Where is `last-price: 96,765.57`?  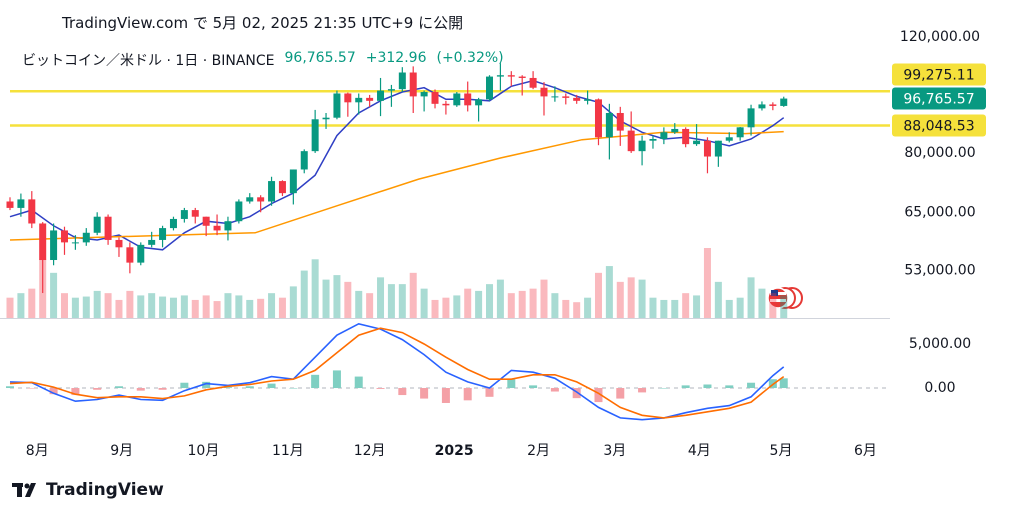
last-price: 96,765.57 is located at coordinates (320, 58).